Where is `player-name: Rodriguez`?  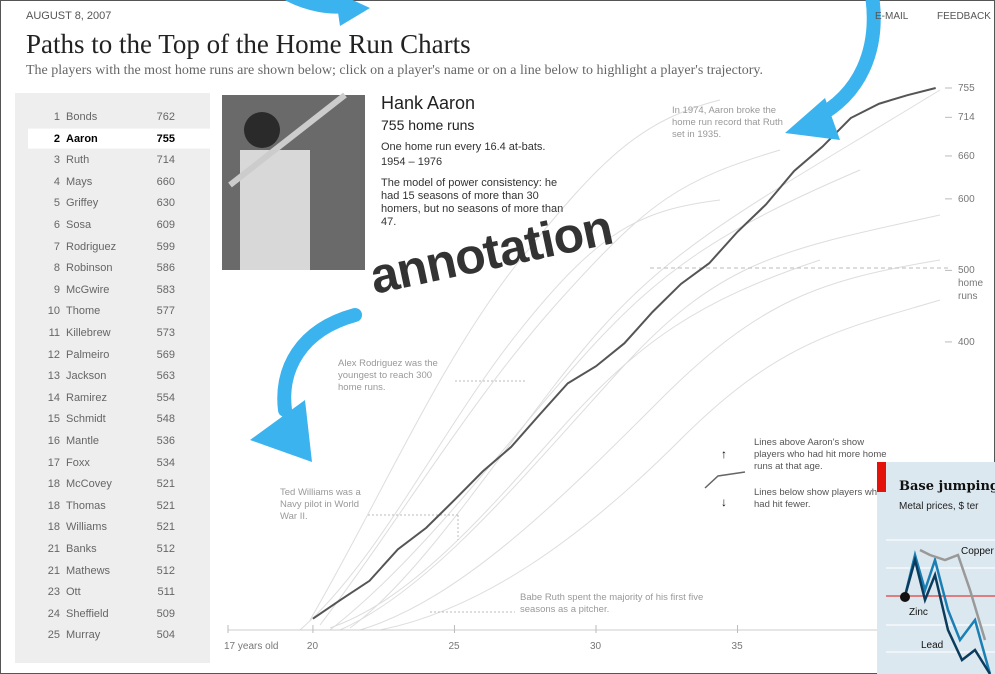 player-name: Rodriguez is located at coordinates (91, 246).